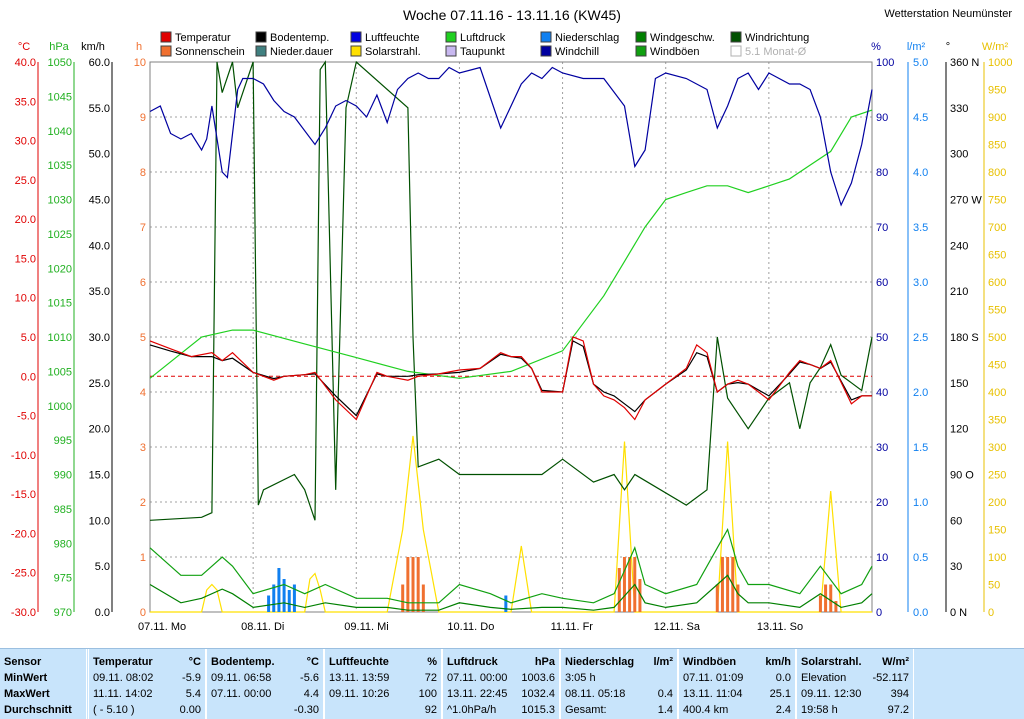 The image size is (1024, 719). What do you see at coordinates (102, 613) in the screenshot?
I see `wind-axis-tick: 0.0` at bounding box center [102, 613].